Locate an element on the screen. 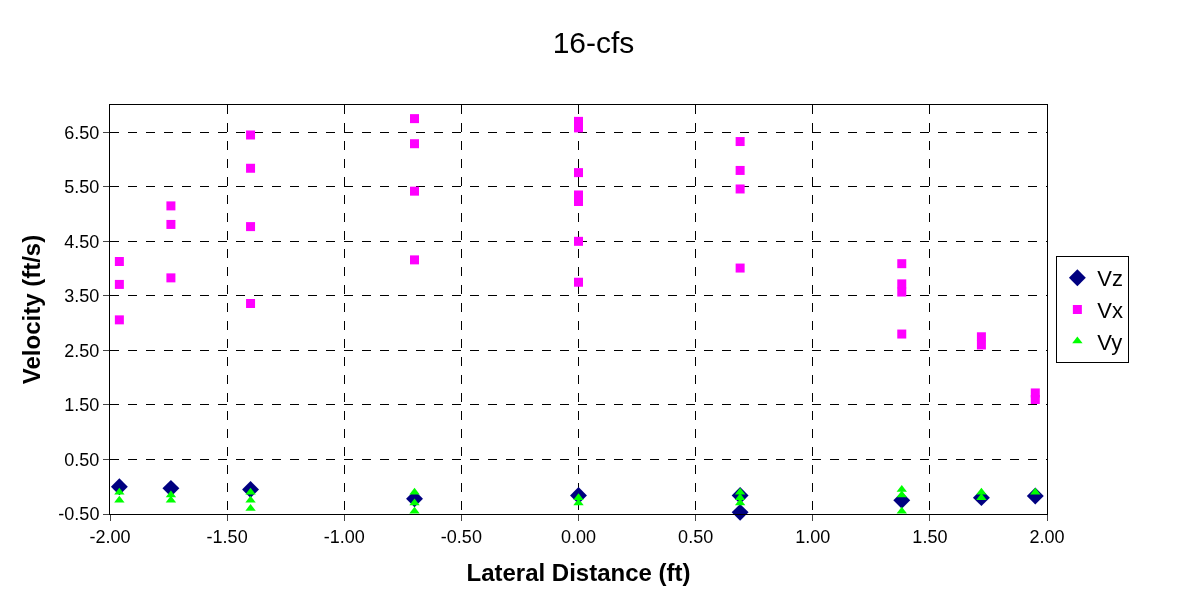 The height and width of the screenshot is (609, 1187). x-tick-label: -2.00 is located at coordinates (110, 536).